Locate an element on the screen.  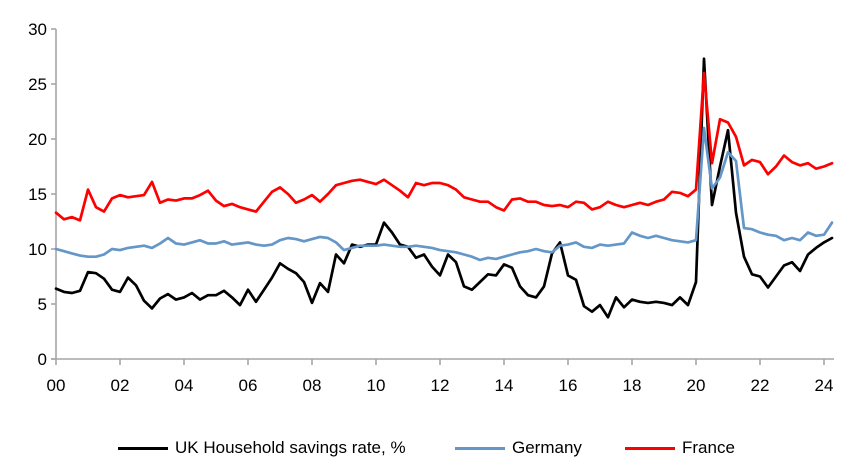
x-axis-tick-label: 12 is located at coordinates (440, 385).